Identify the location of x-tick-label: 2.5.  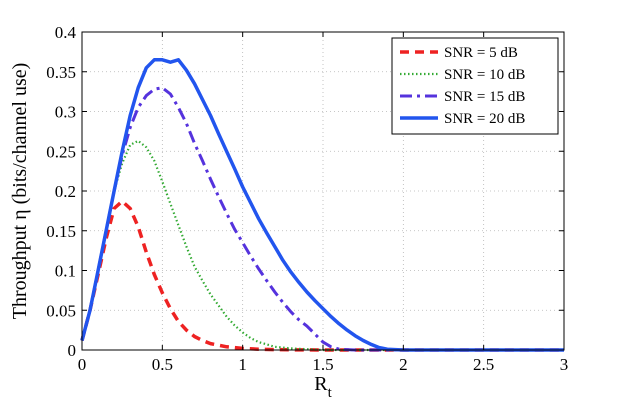
(483, 364).